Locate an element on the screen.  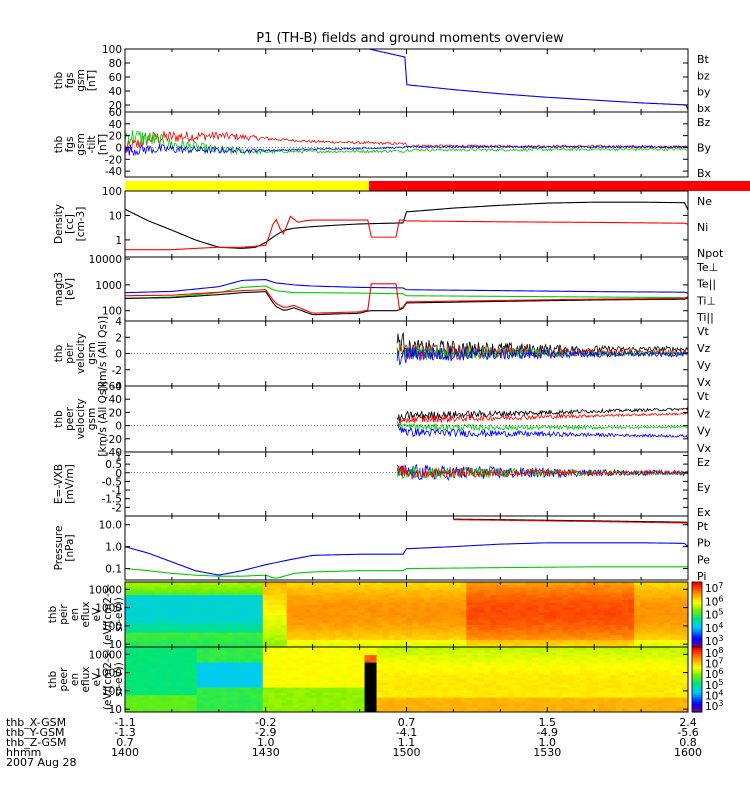
series-line-pi is located at coordinates (406, 559).